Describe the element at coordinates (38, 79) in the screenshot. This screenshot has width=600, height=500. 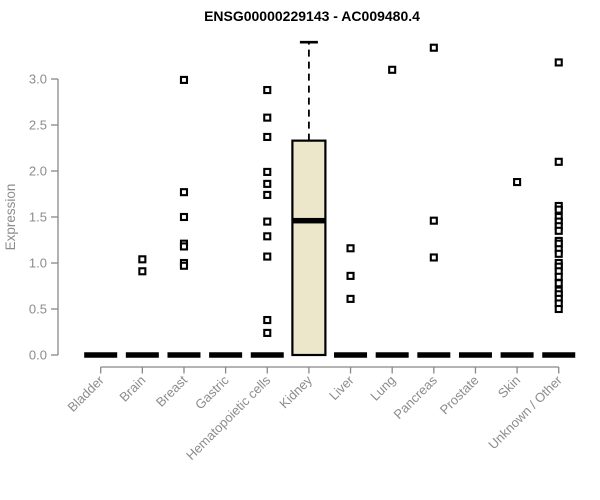
I see `y-tick-label: 3.0` at that location.